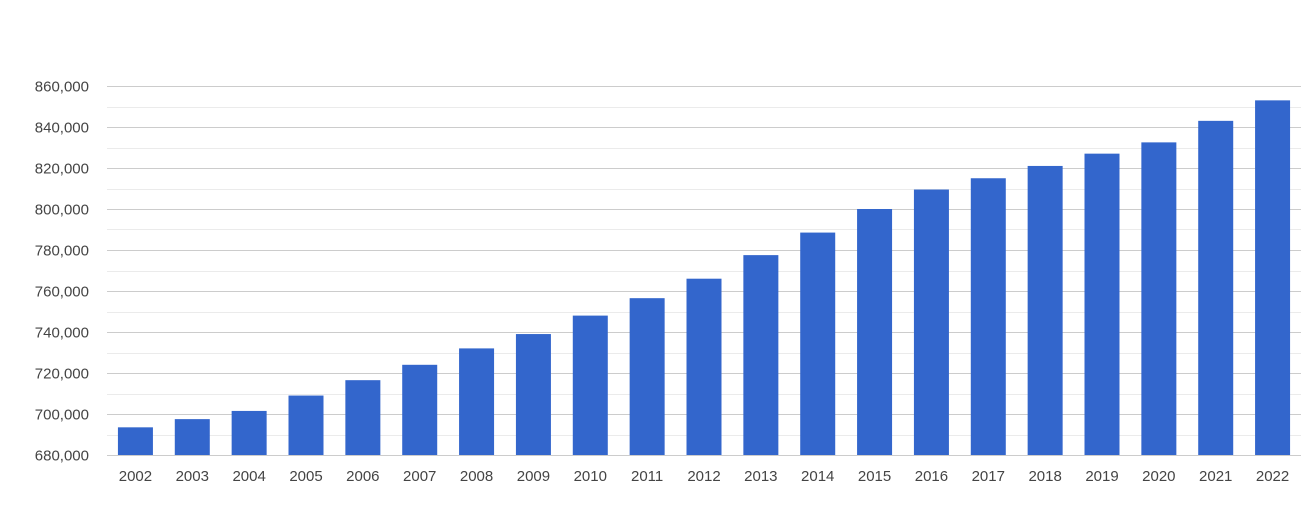 The height and width of the screenshot is (510, 1305). I want to click on x-tick-label: 2016, so click(931, 476).